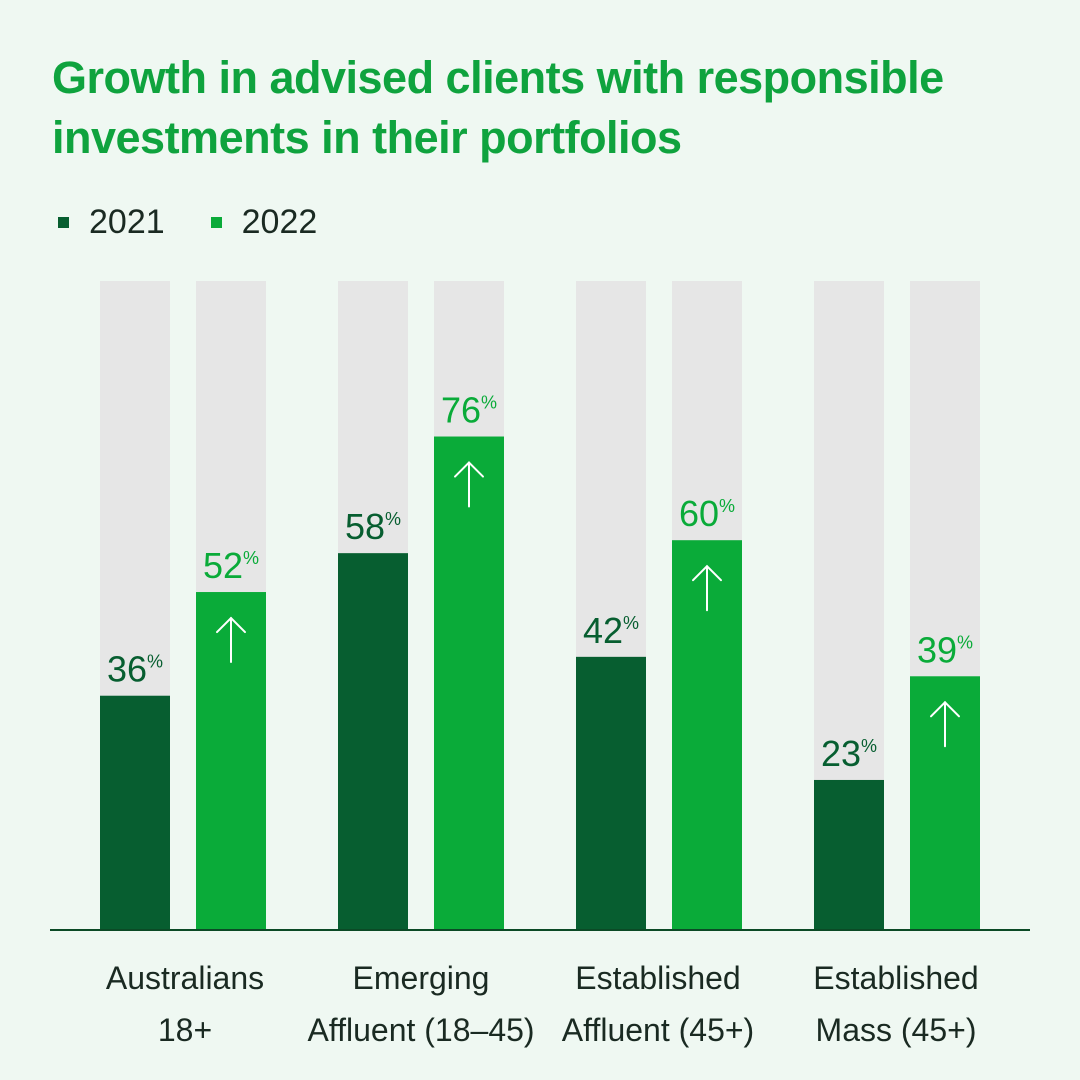  I want to click on legend: 2021 2022, so click(210, 222).